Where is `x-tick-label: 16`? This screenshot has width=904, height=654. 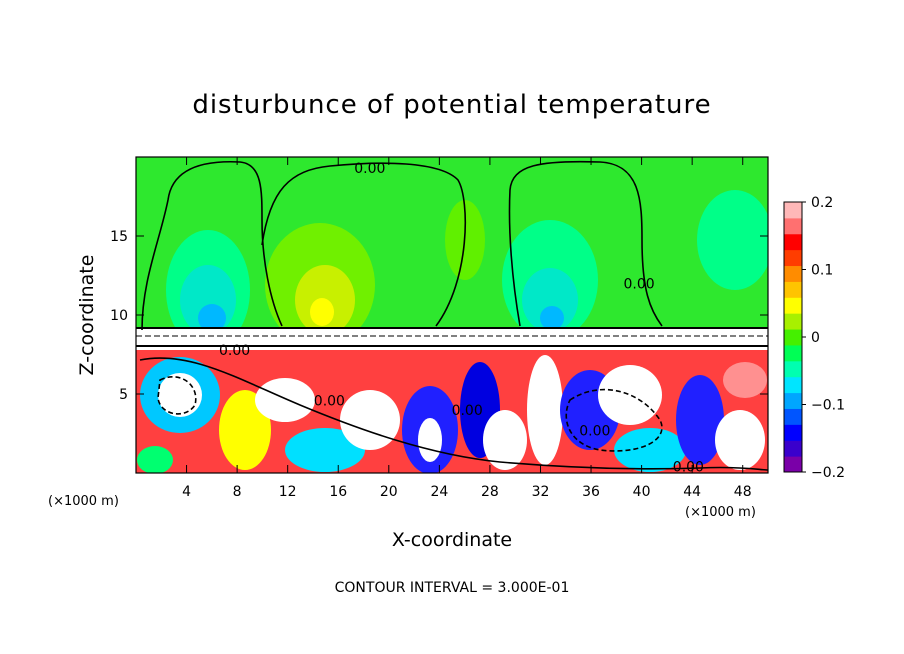 x-tick-label: 16 is located at coordinates (338, 492).